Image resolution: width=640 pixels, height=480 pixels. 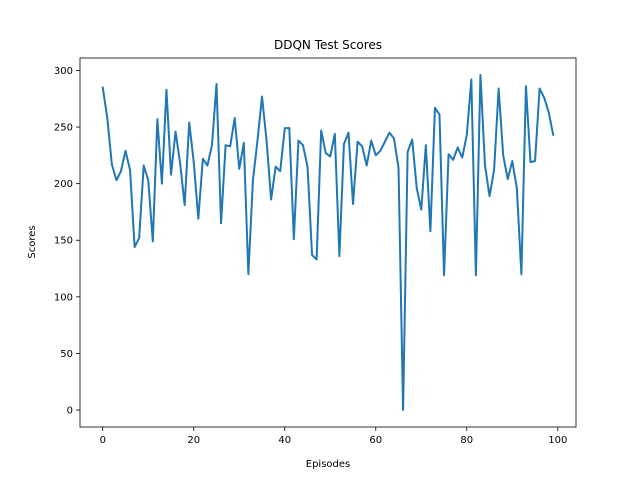 What do you see at coordinates (193, 440) in the screenshot?
I see `x-tick-label: 20` at bounding box center [193, 440].